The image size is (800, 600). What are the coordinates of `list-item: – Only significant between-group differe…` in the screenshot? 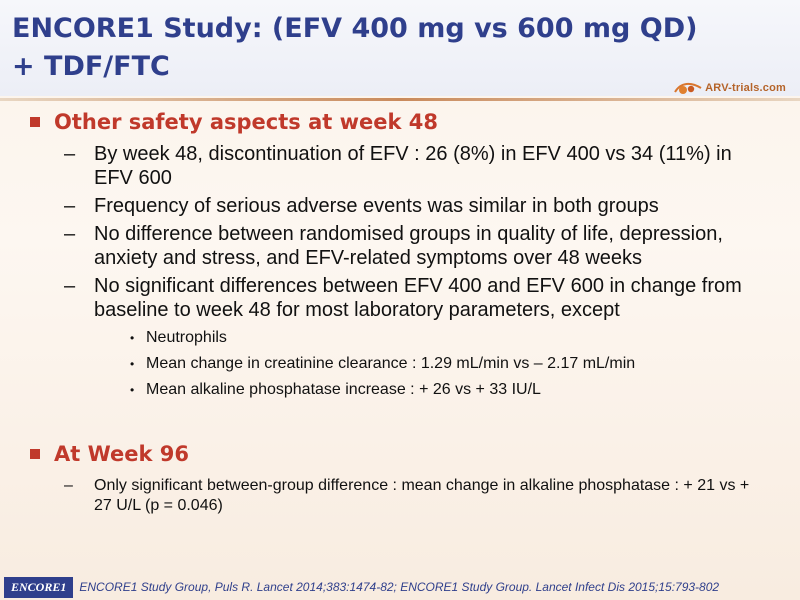 It's located at (407, 495).